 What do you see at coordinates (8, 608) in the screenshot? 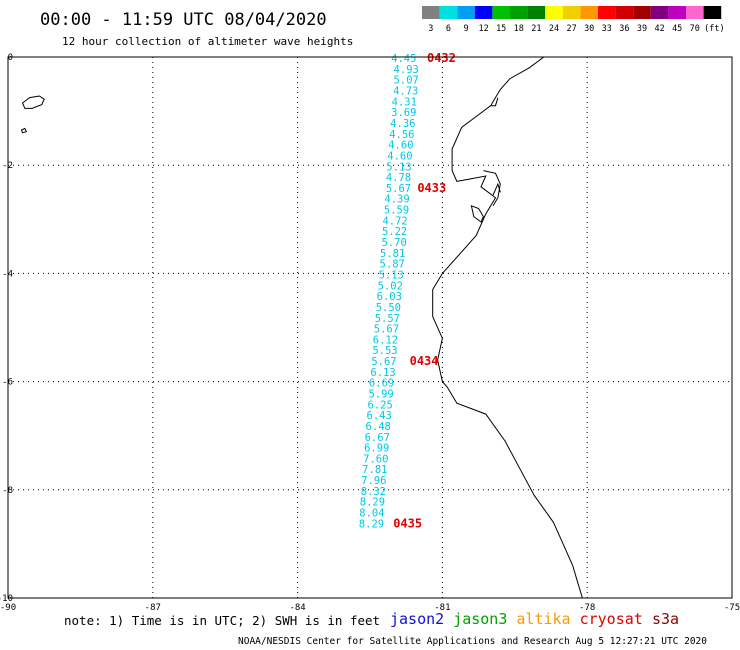
I see `longitude-tick: -90` at bounding box center [8, 608].